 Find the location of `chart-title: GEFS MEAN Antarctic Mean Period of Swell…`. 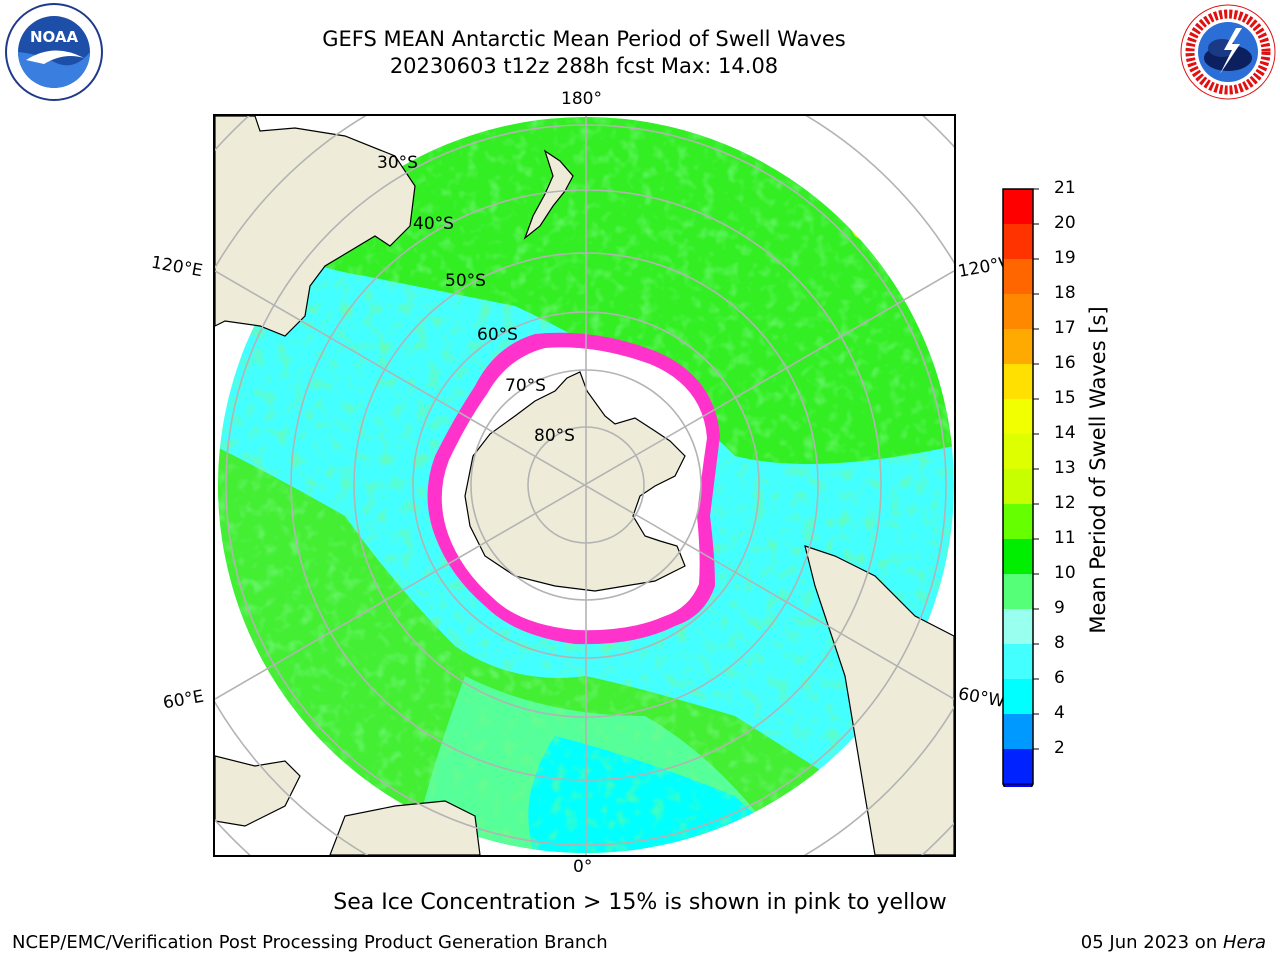

chart-title: GEFS MEAN Antarctic Mean Period of Swell… is located at coordinates (584, 39).